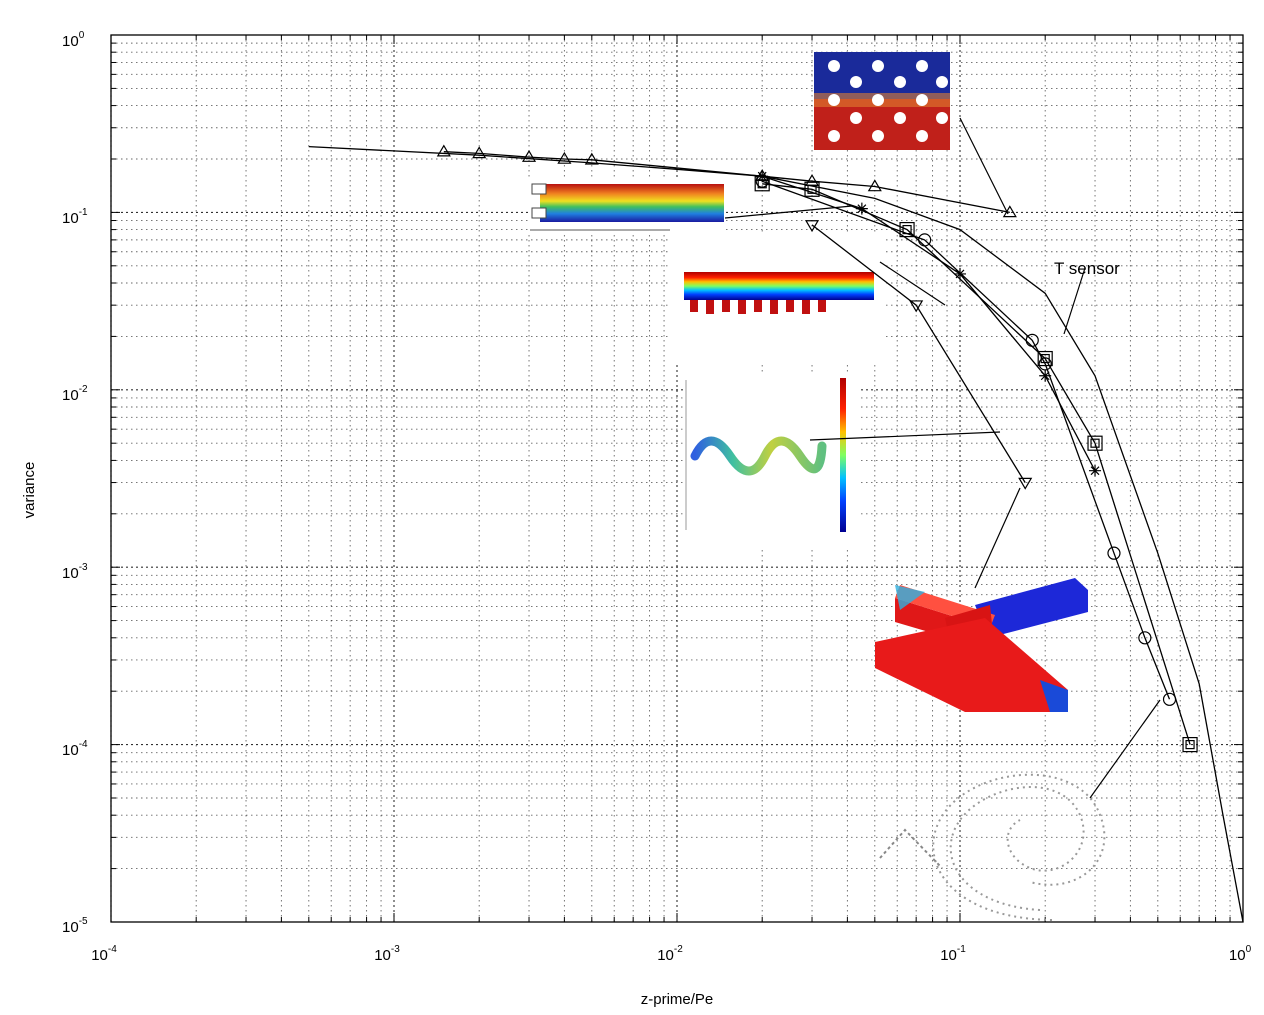  I want to click on inset-serpentine-mixer, so click(770, 459).